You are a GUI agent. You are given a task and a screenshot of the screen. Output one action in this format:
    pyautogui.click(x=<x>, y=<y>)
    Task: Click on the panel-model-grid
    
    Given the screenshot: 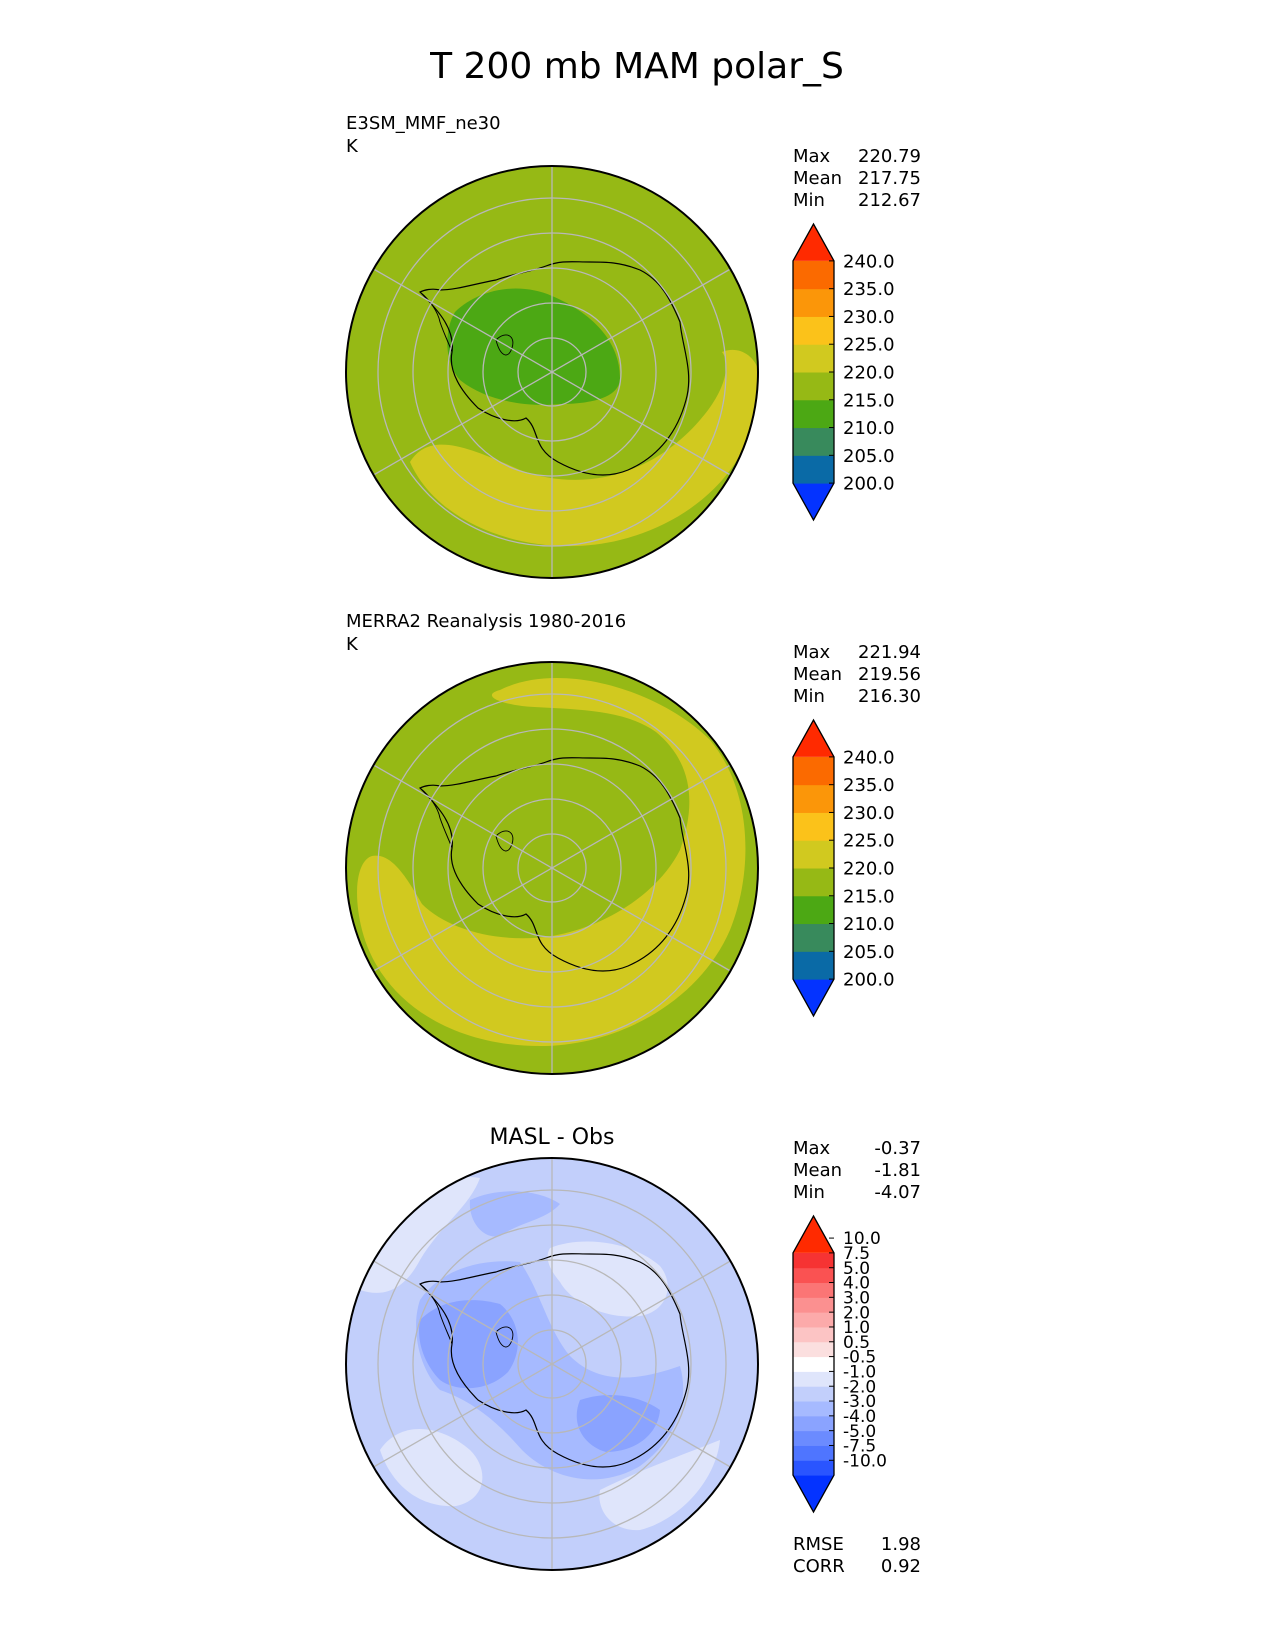 What is the action you would take?
    pyautogui.click(x=552, y=372)
    